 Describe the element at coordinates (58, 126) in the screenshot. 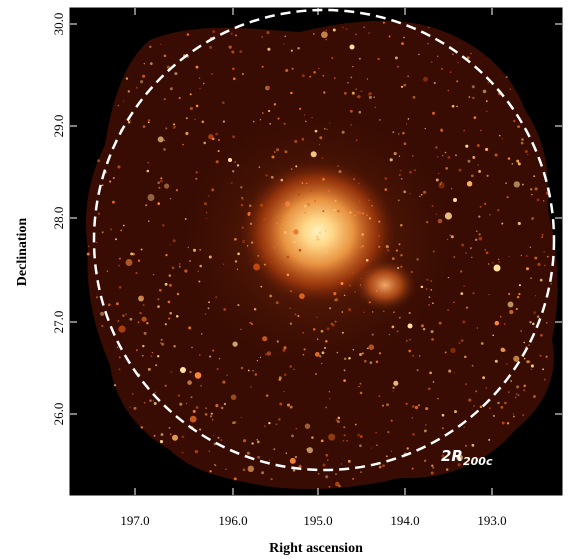

I see `y-tick-label: 29.0` at that location.